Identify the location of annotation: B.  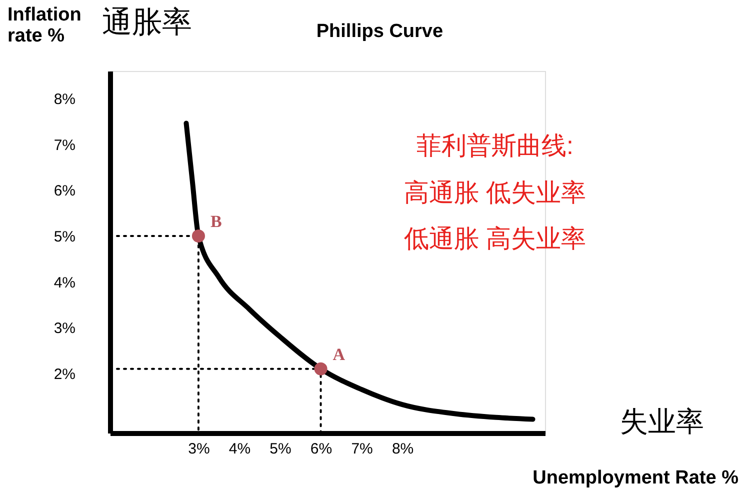
(216, 221).